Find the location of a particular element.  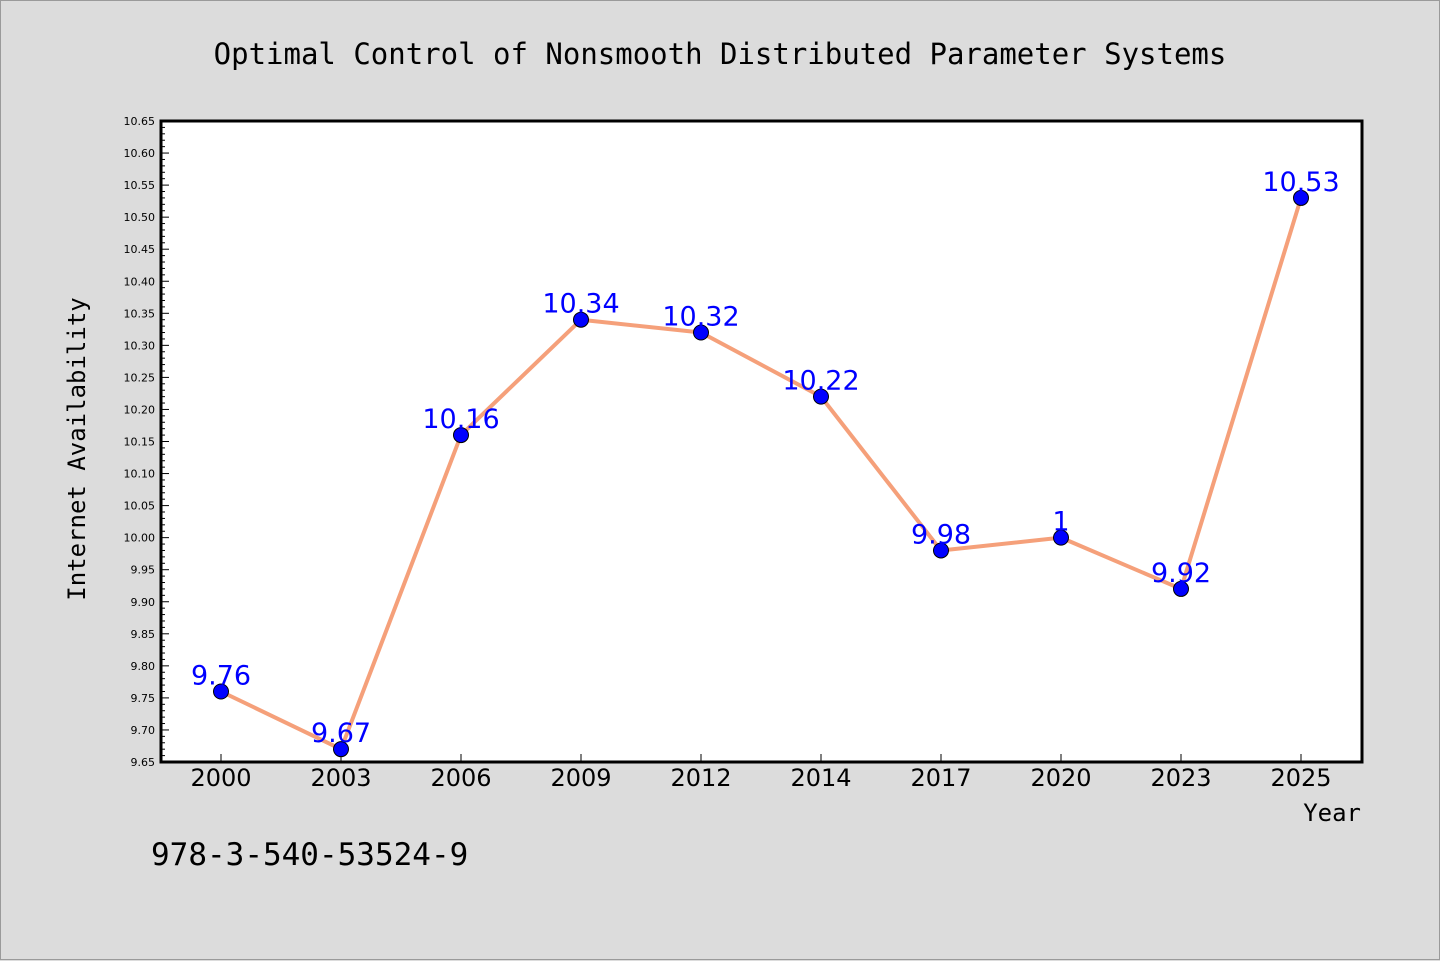

y-tick-label: 9.65 is located at coordinates (143, 762).